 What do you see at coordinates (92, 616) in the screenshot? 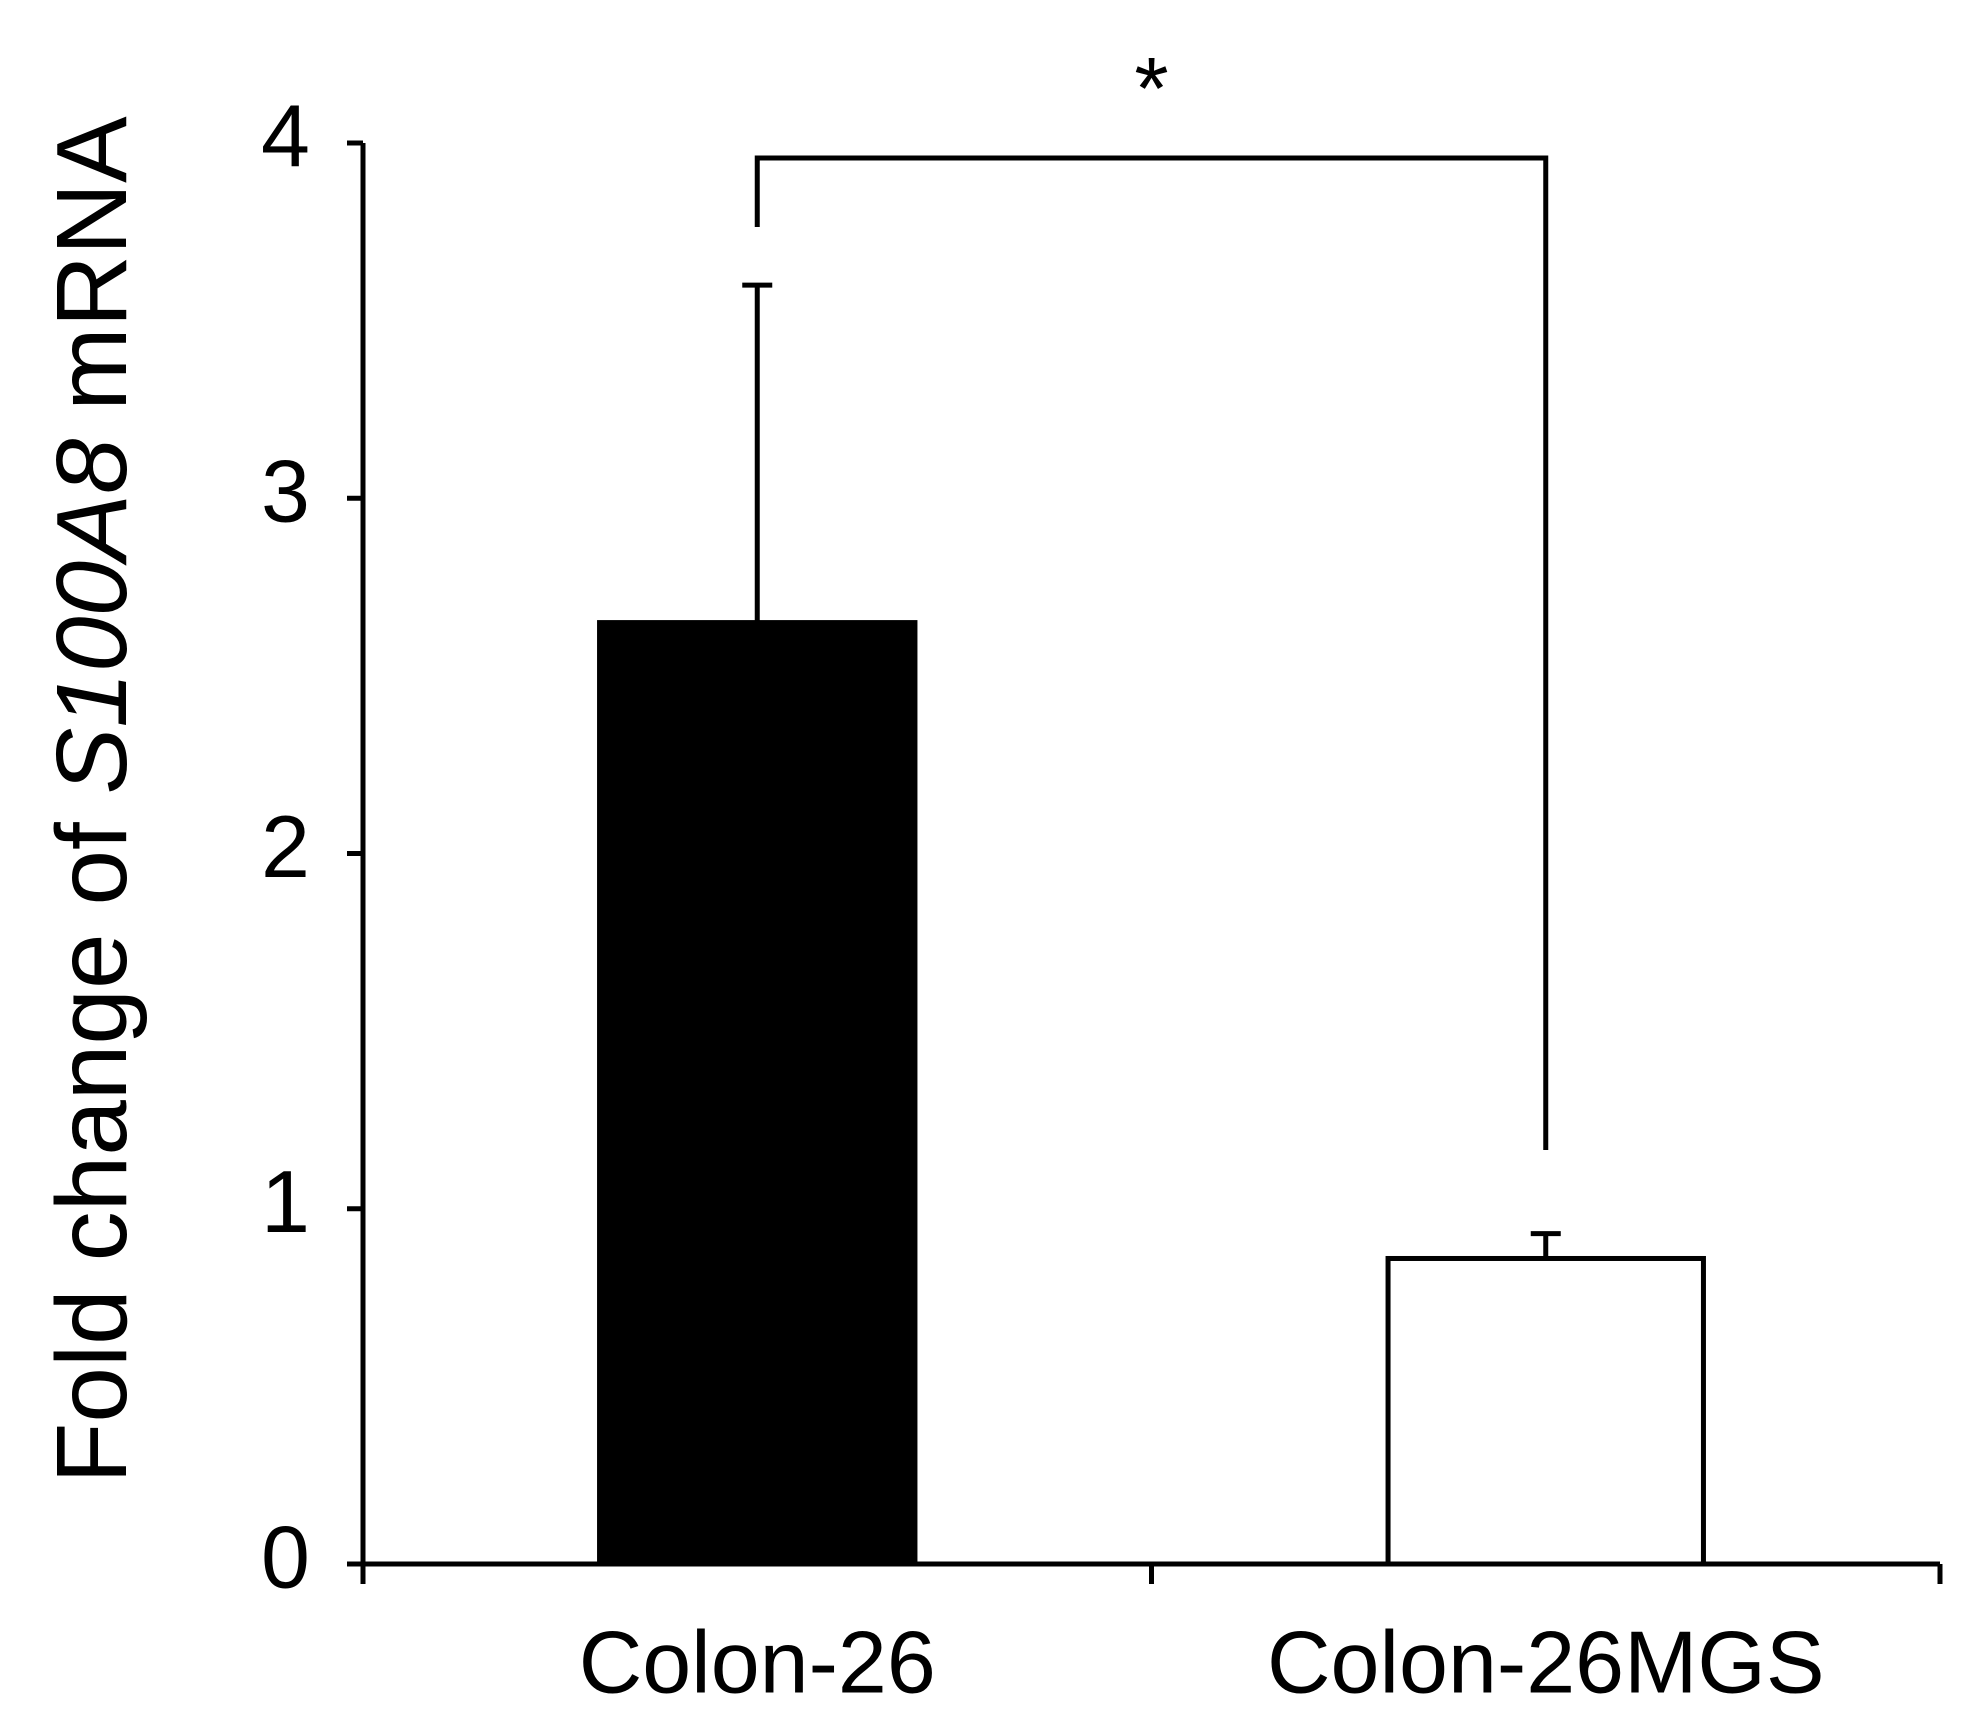
I see `y-label-gene: S100A8` at bounding box center [92, 616].